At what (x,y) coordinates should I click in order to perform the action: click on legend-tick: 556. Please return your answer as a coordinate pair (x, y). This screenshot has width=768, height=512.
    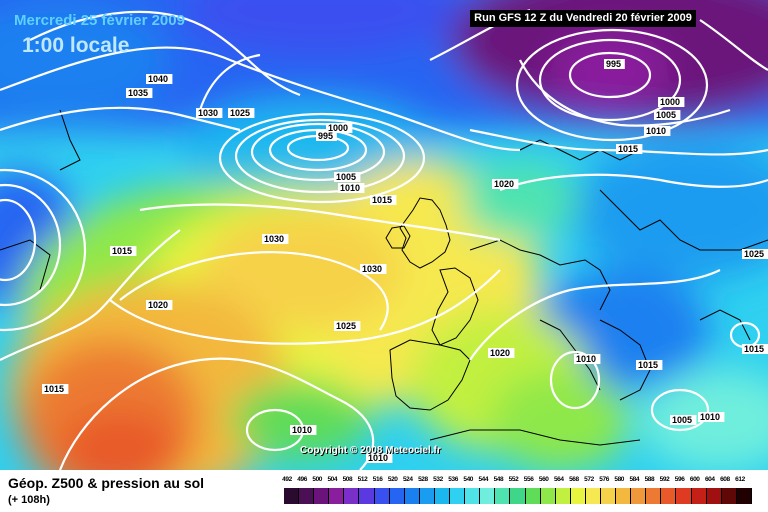
    Looking at the image, I should click on (528, 479).